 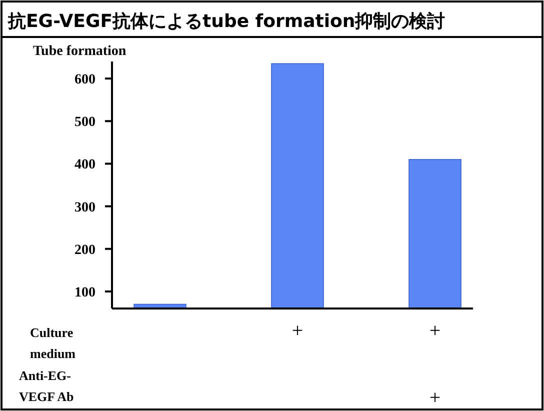 What do you see at coordinates (85, 208) in the screenshot?
I see `y-tick-label: 300` at bounding box center [85, 208].